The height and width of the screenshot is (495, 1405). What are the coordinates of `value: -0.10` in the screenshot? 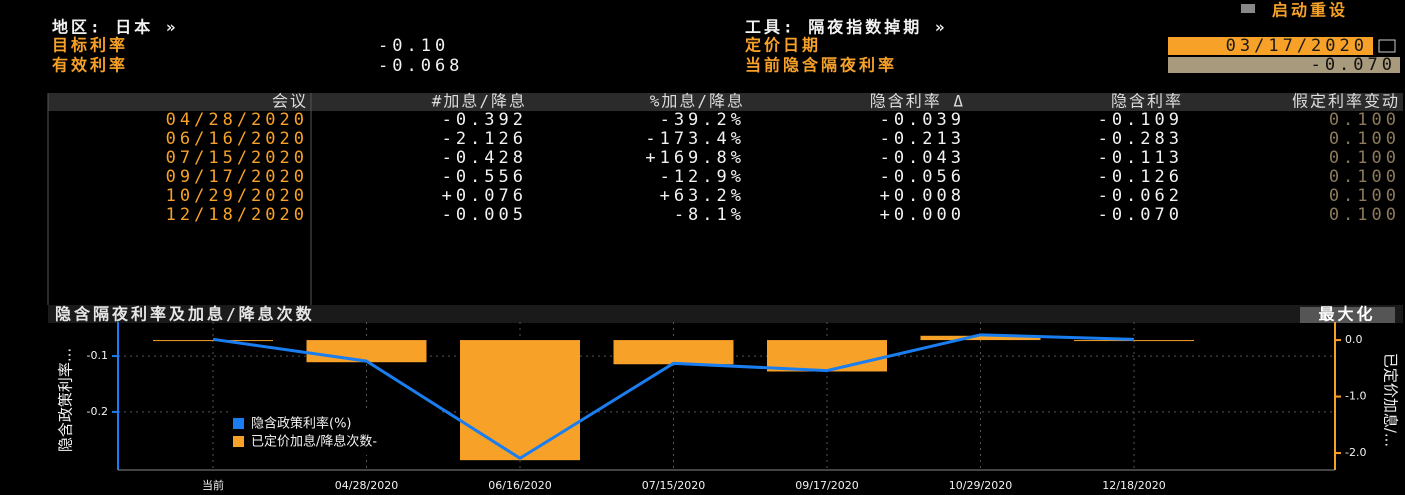 It's located at (413, 46).